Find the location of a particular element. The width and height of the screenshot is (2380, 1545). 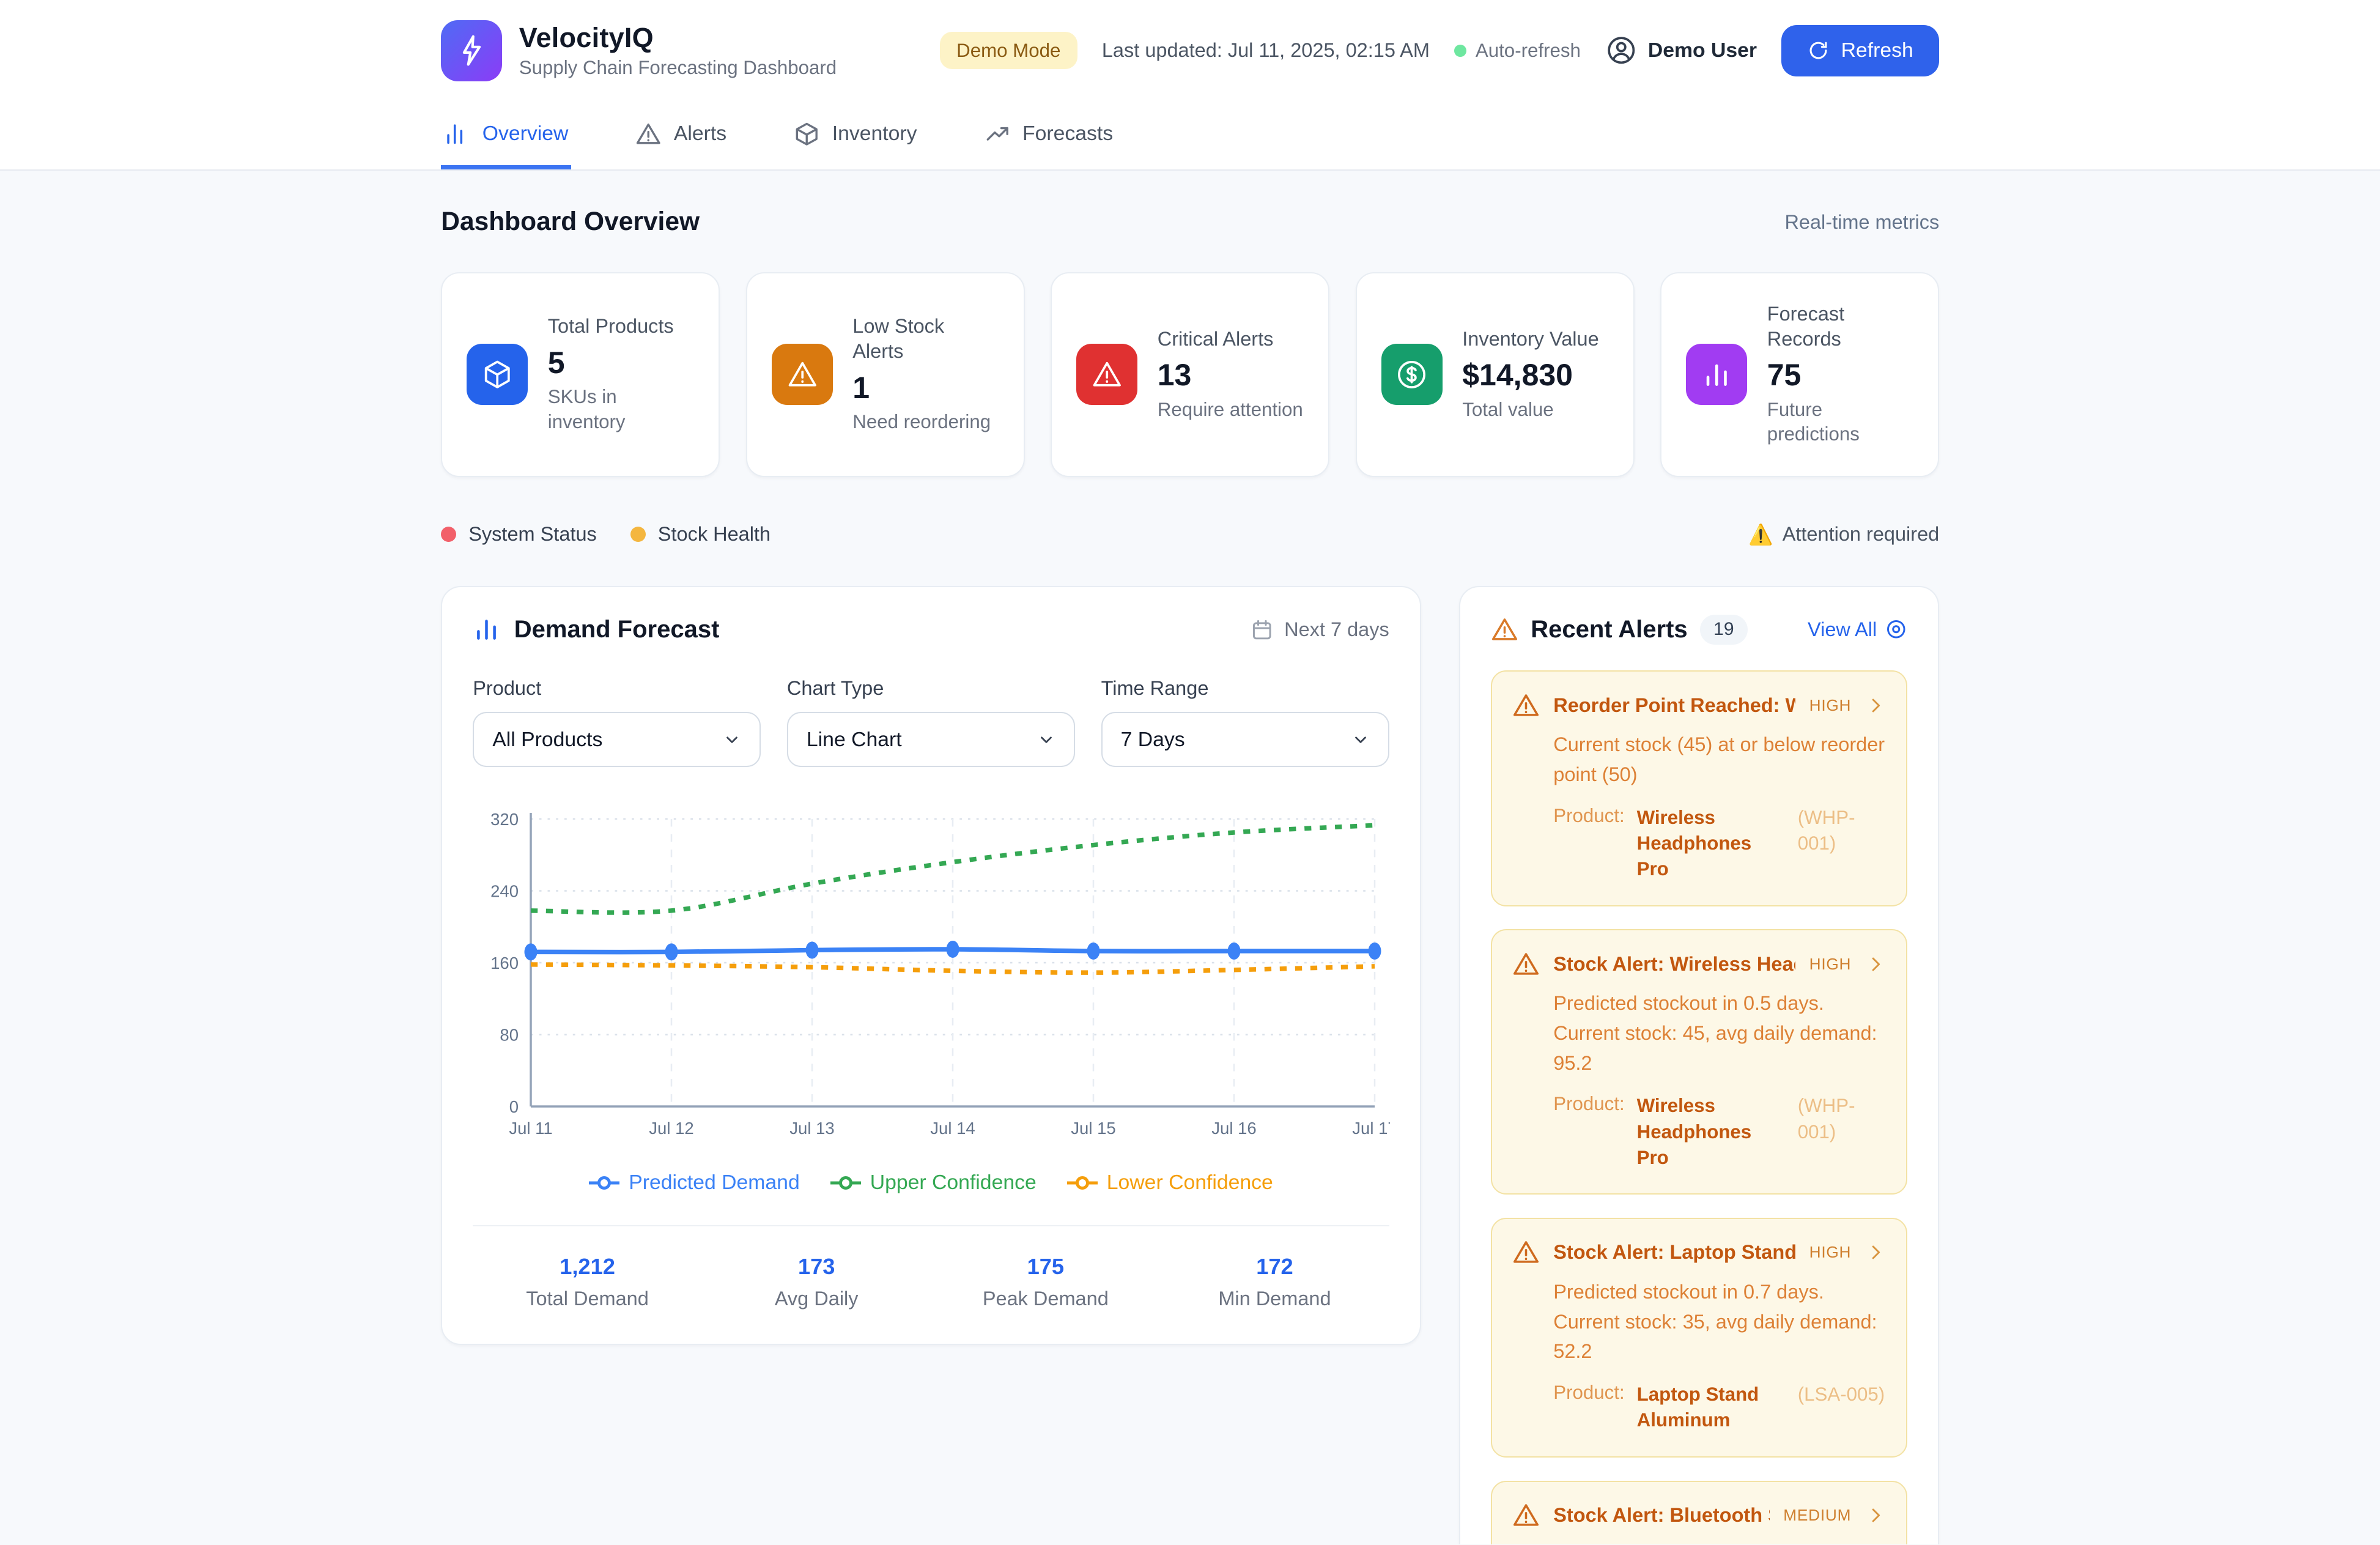

svg-text: 80 is located at coordinates (509, 1035).